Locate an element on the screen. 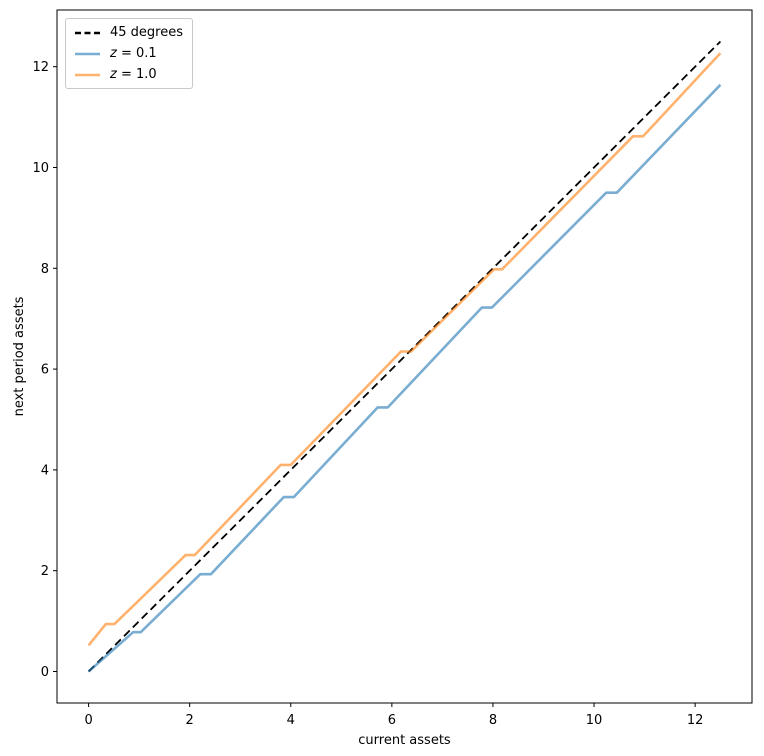  y-axis-label: next period assets is located at coordinates (19, 356).